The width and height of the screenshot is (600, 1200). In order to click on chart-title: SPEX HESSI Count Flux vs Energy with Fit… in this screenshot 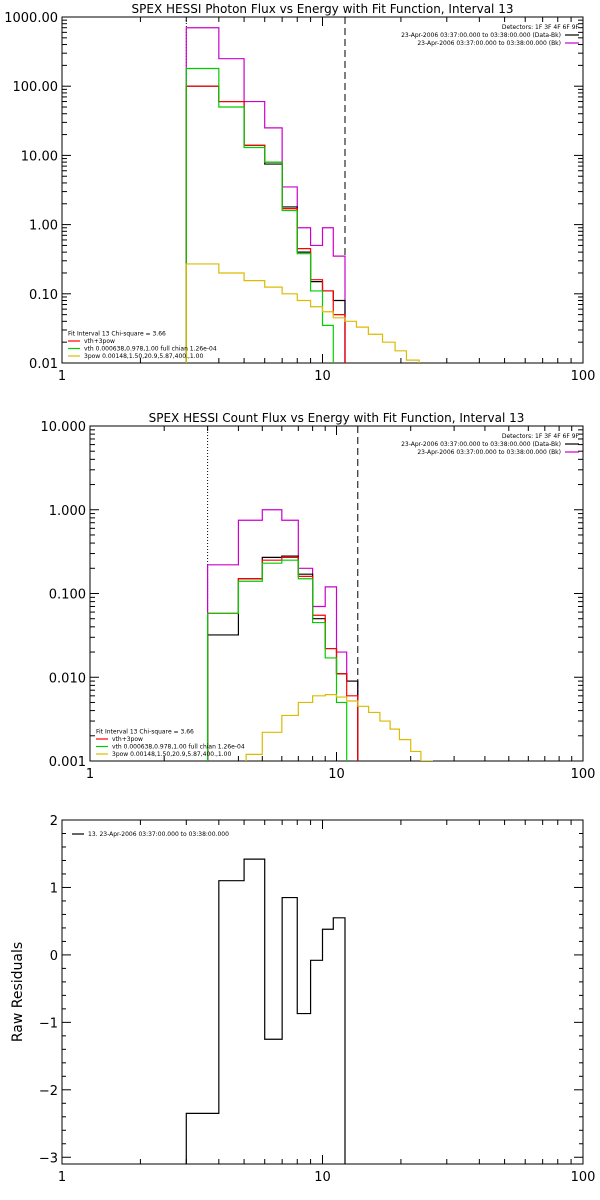, I will do `click(337, 418)`.